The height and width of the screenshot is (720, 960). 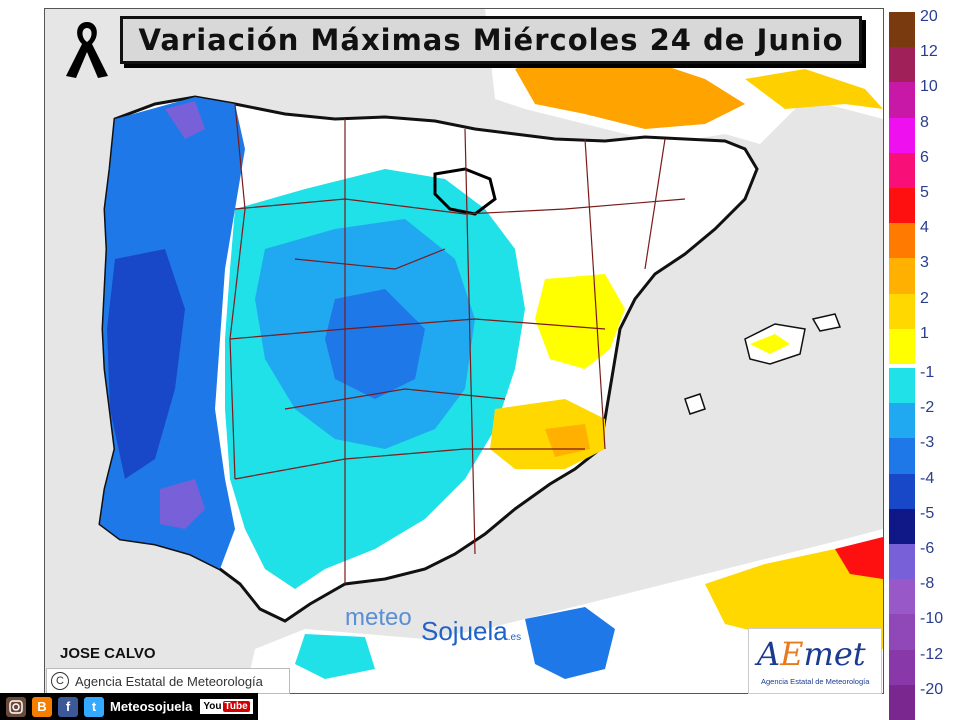 I want to click on portugal-cold-core, so click(x=146, y=364).